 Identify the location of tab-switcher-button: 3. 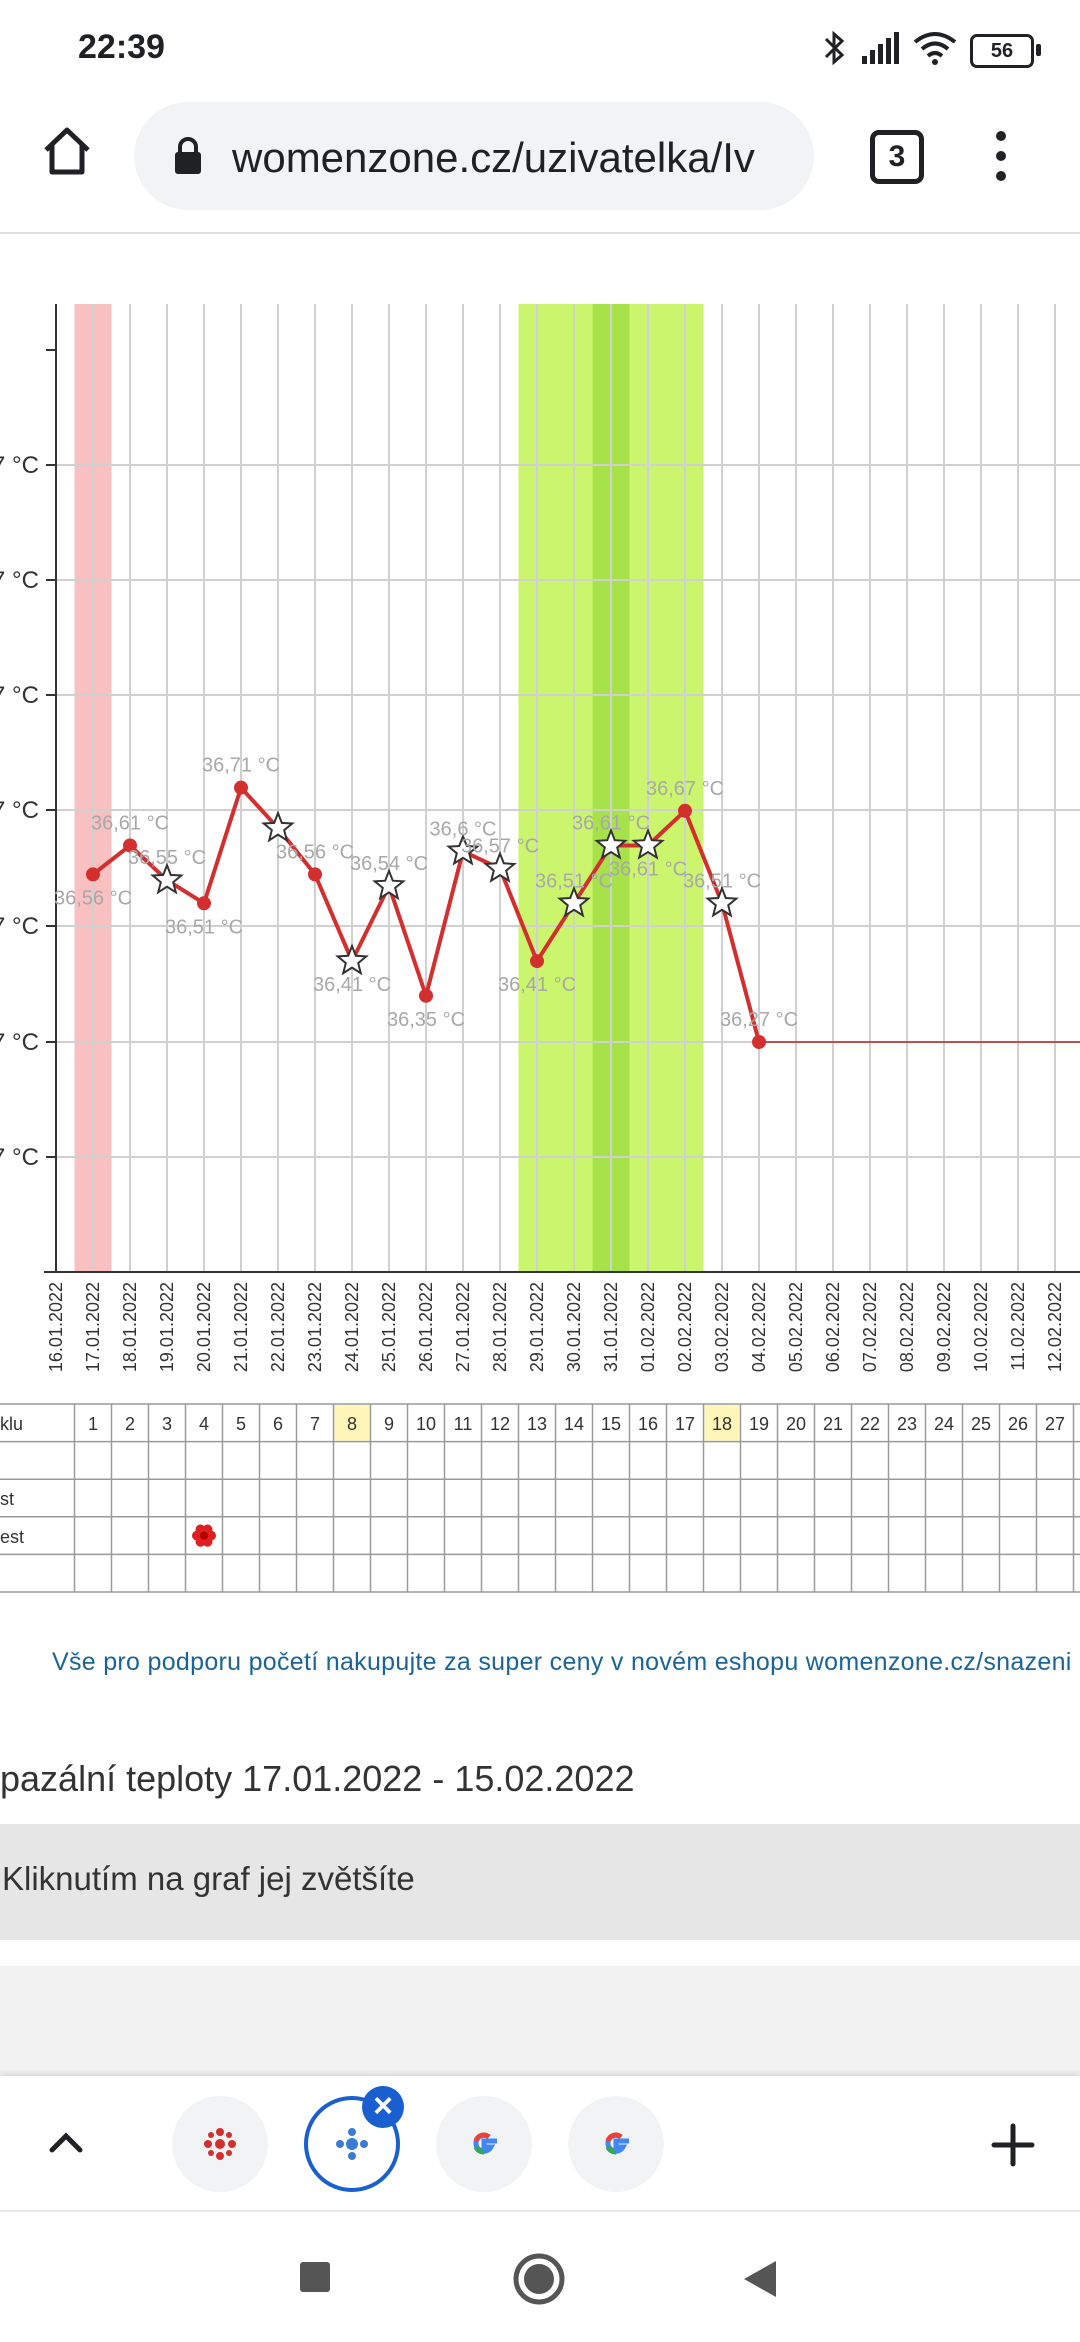
(897, 157).